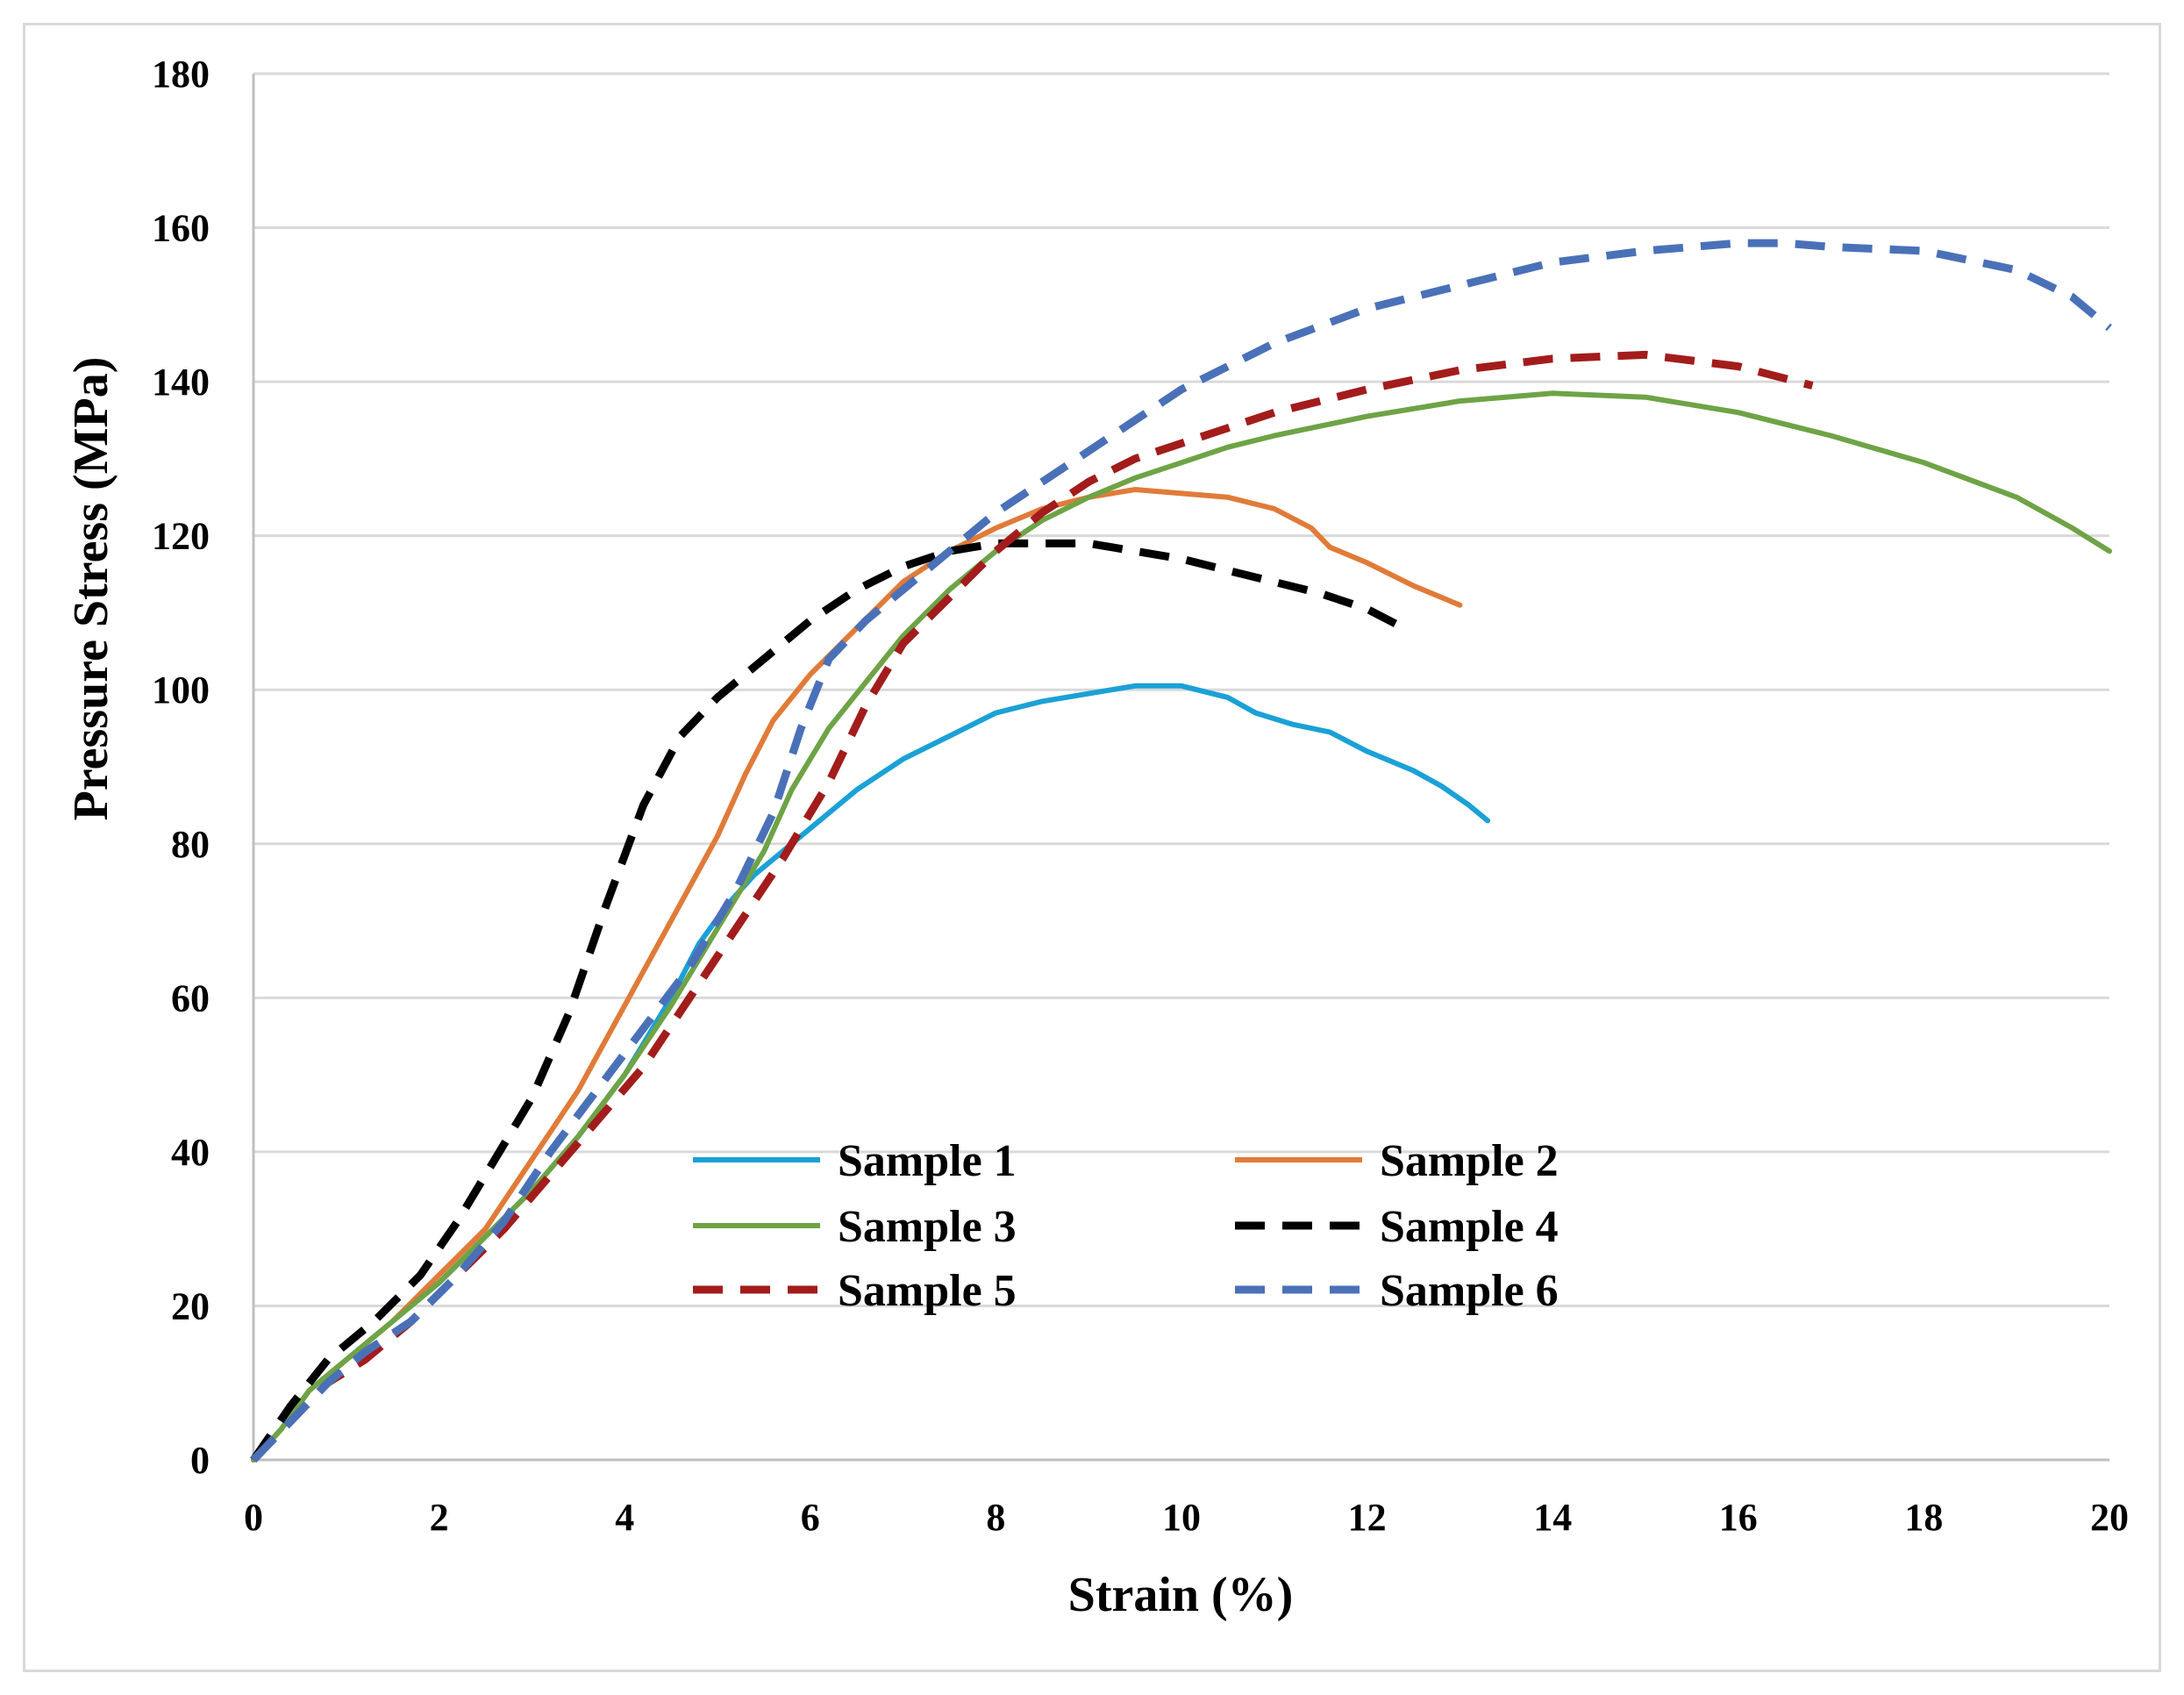  What do you see at coordinates (1738, 1517) in the screenshot?
I see `x-tick-label: 16` at bounding box center [1738, 1517].